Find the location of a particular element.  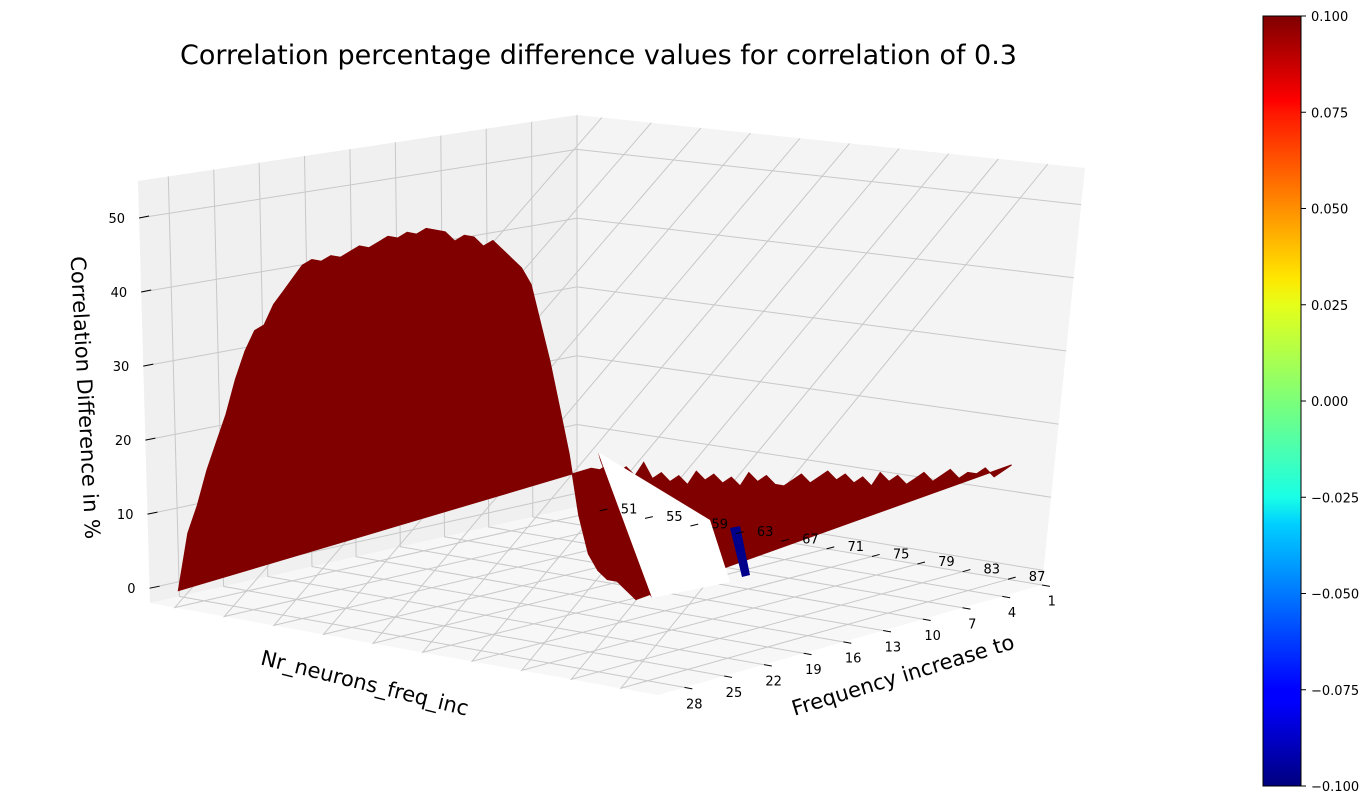

x-tick-label: 75 is located at coordinates (901, 554).